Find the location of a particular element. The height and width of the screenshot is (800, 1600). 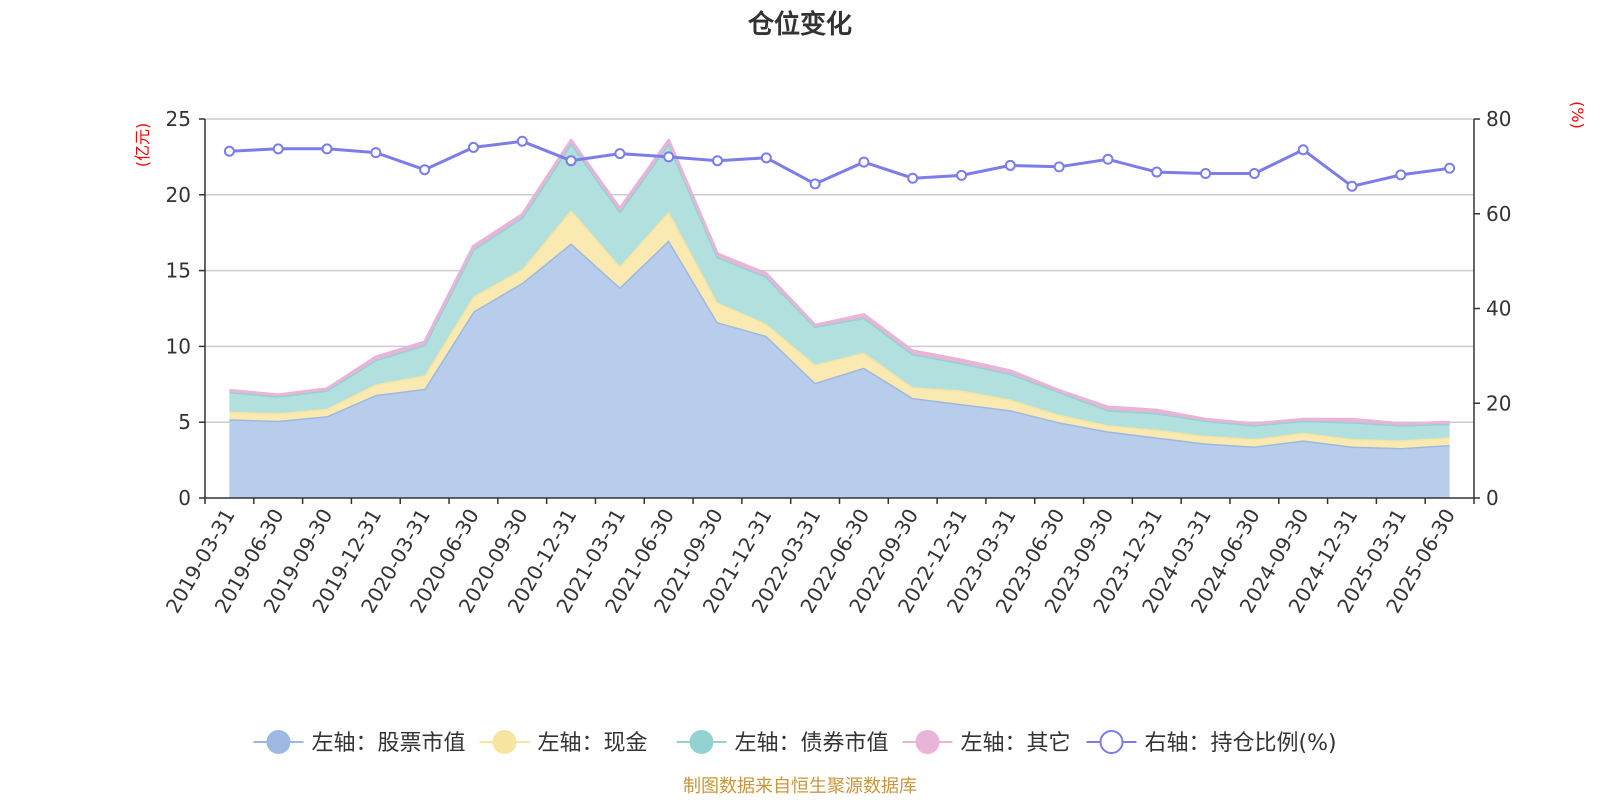

legend-item: 左轴：现金 is located at coordinates (563, 743).